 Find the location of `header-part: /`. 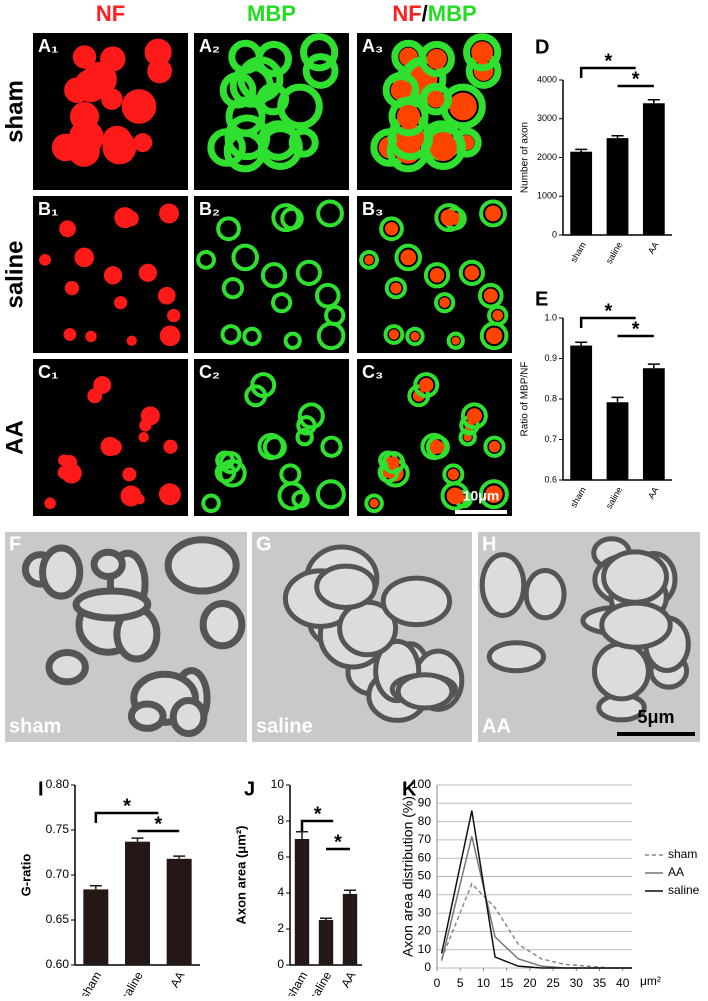

header-part: / is located at coordinates (425, 13).